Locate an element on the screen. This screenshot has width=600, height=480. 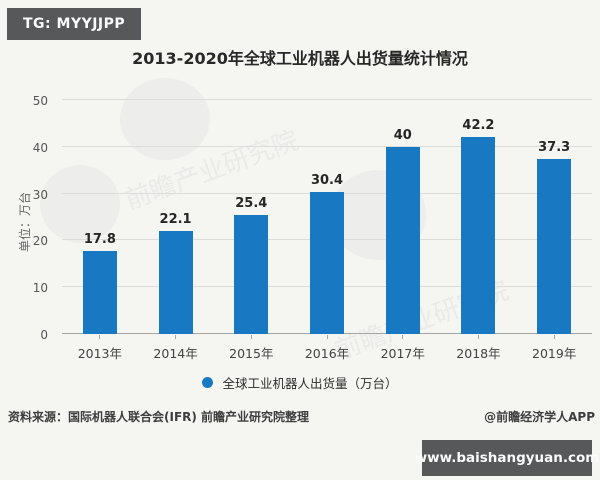
bar-value-label: 22.1 is located at coordinates (175, 219).